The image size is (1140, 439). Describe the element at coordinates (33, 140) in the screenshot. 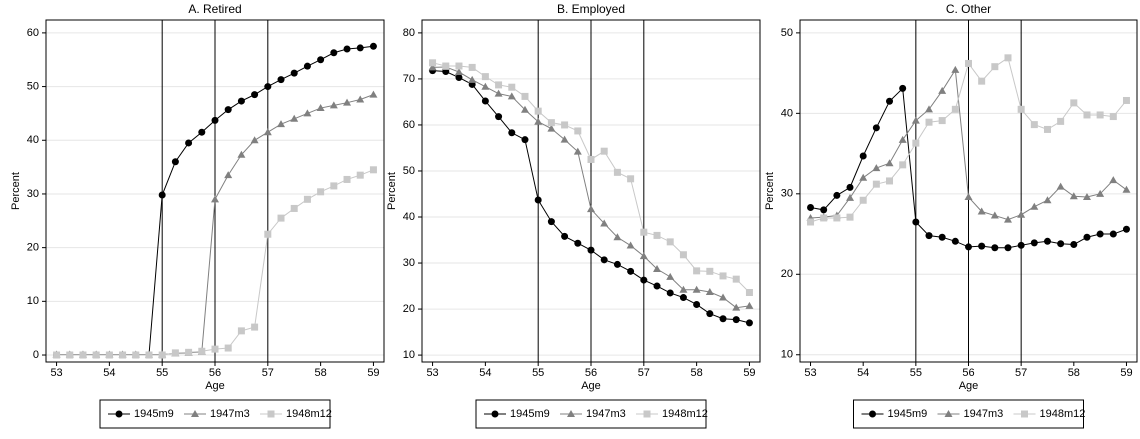

I see `y-tick-label: 40` at that location.